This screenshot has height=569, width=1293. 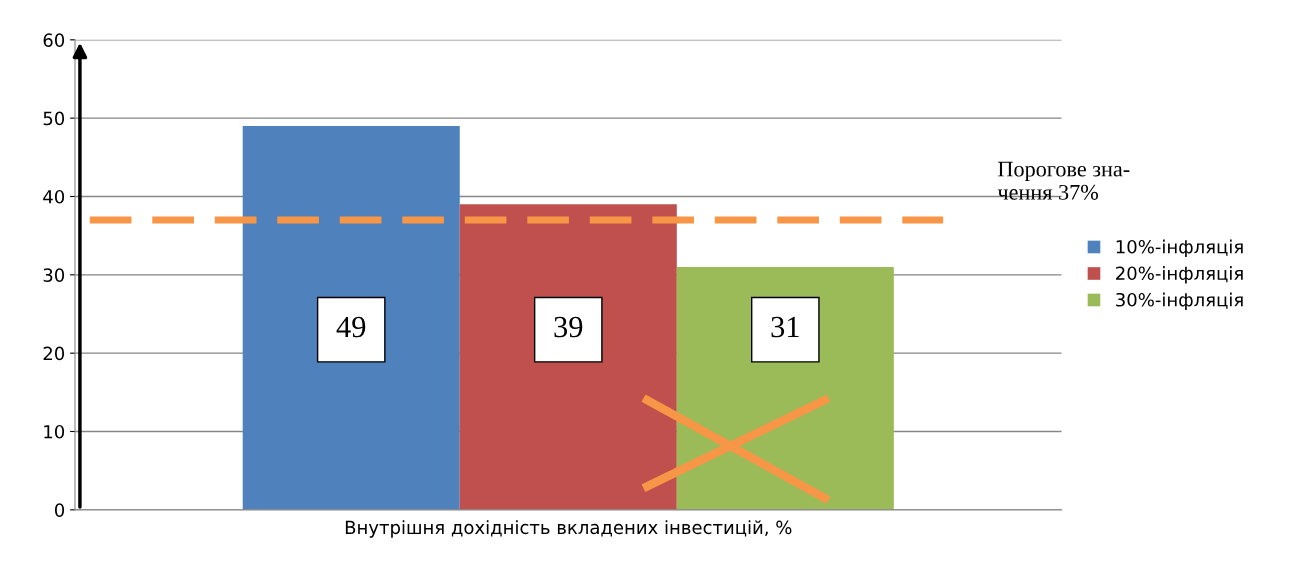 I want to click on y-tick-label: 0, so click(x=59, y=510).